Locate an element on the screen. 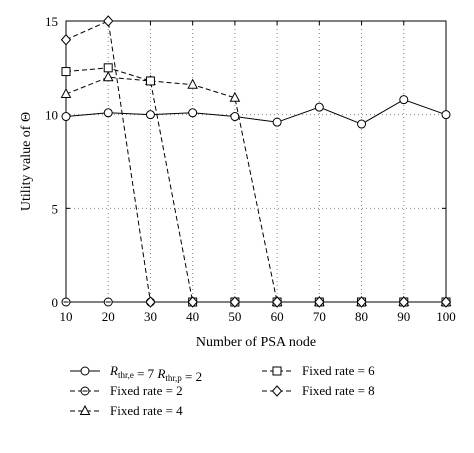 Image resolution: width=474 pixels, height=453 pixels. legend-label-part: thr,e is located at coordinates (126, 375).